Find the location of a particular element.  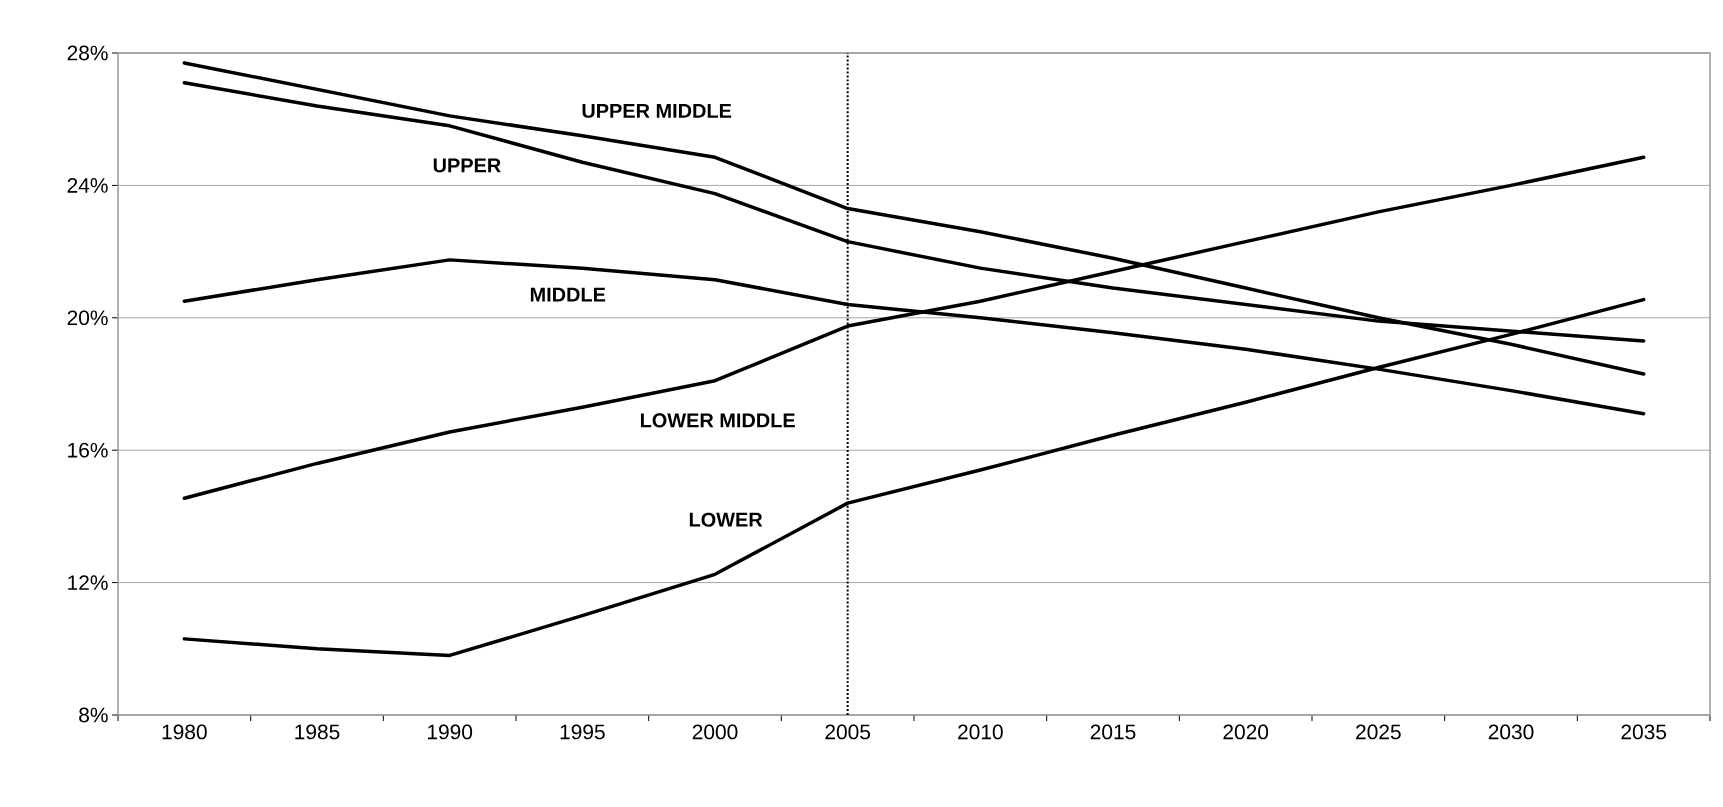

x-tick-label: 2005 is located at coordinates (848, 732).